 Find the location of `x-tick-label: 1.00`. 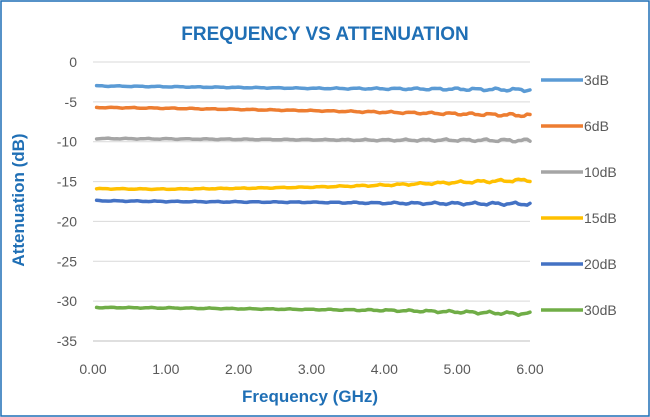

x-tick-label: 1.00 is located at coordinates (165, 369).